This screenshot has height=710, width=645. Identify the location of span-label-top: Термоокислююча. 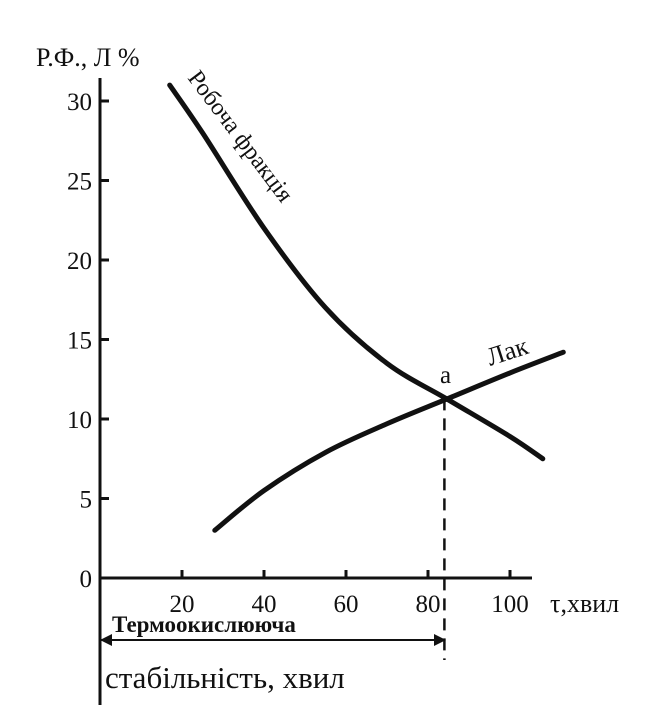
(204, 624).